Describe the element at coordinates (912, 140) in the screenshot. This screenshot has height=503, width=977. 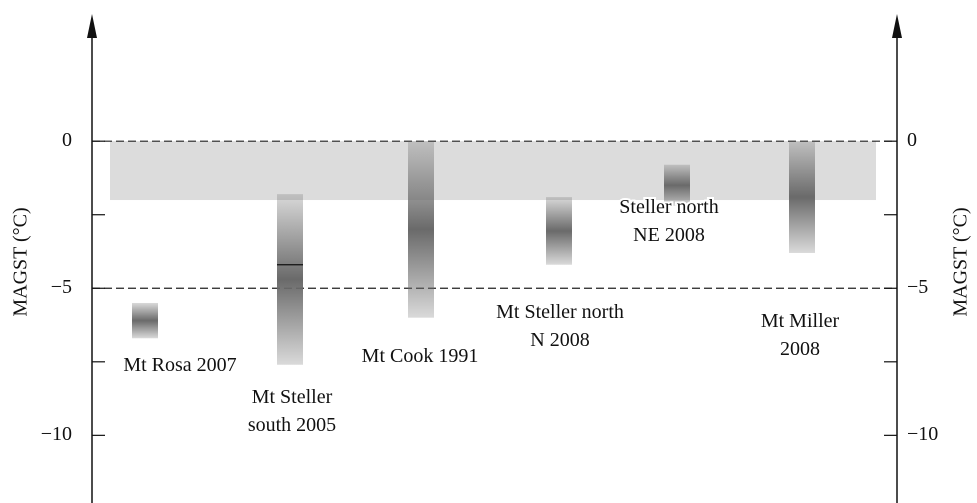
I see `y2-tick-label: 0` at that location.